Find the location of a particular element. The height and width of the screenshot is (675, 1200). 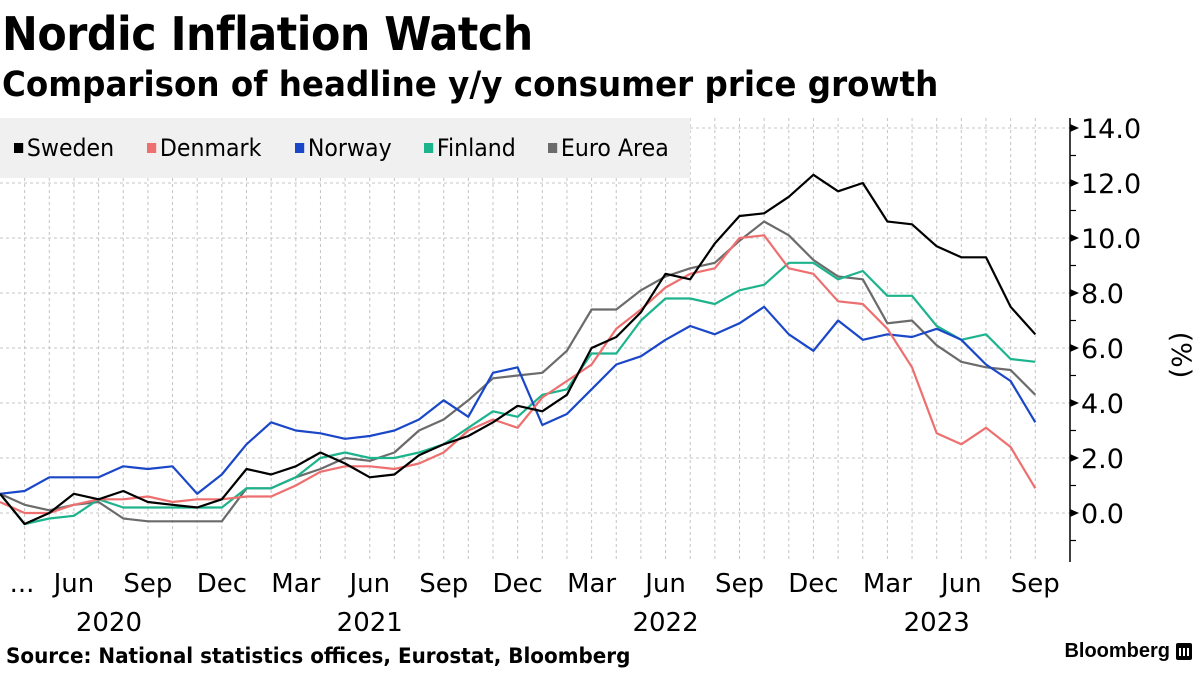

y-axis: 0.0 2.0 4.0 6.0 8.0 10.0 12.0 14.0 (%) is located at coordinates (1132, 338).